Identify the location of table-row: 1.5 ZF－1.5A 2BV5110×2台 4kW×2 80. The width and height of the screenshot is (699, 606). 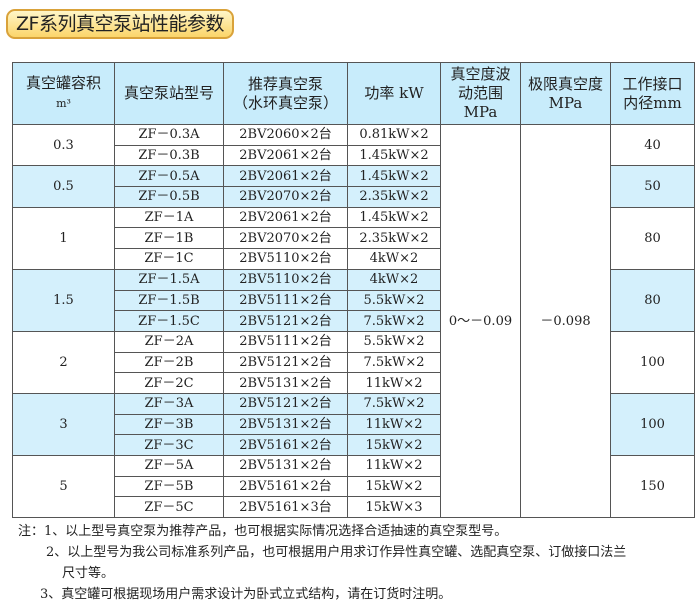
(353, 300).